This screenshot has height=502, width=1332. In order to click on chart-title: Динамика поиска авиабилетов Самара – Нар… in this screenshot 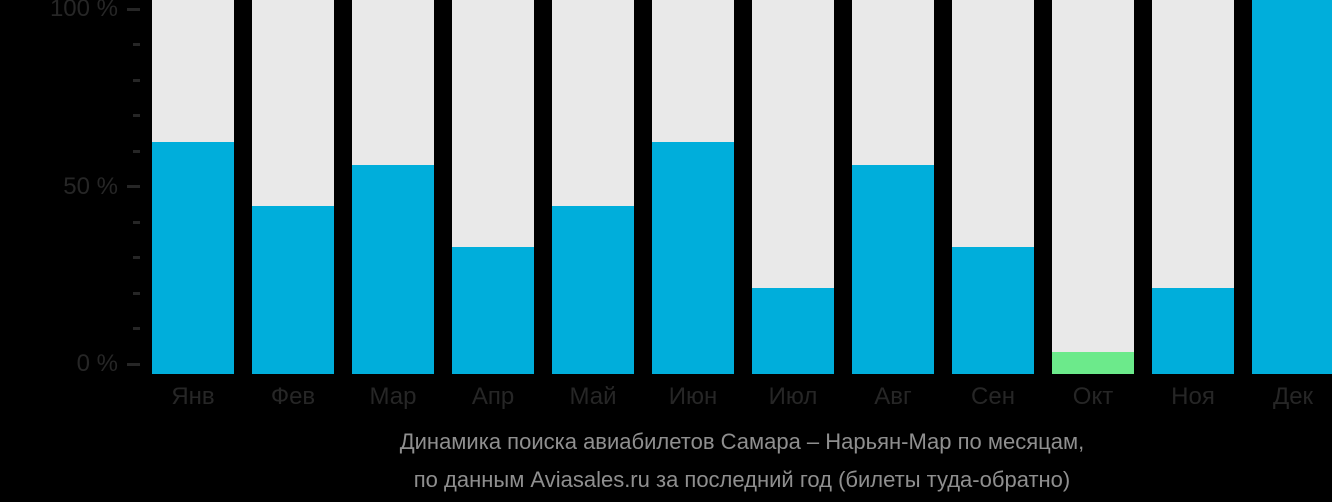, I will do `click(742, 441)`.